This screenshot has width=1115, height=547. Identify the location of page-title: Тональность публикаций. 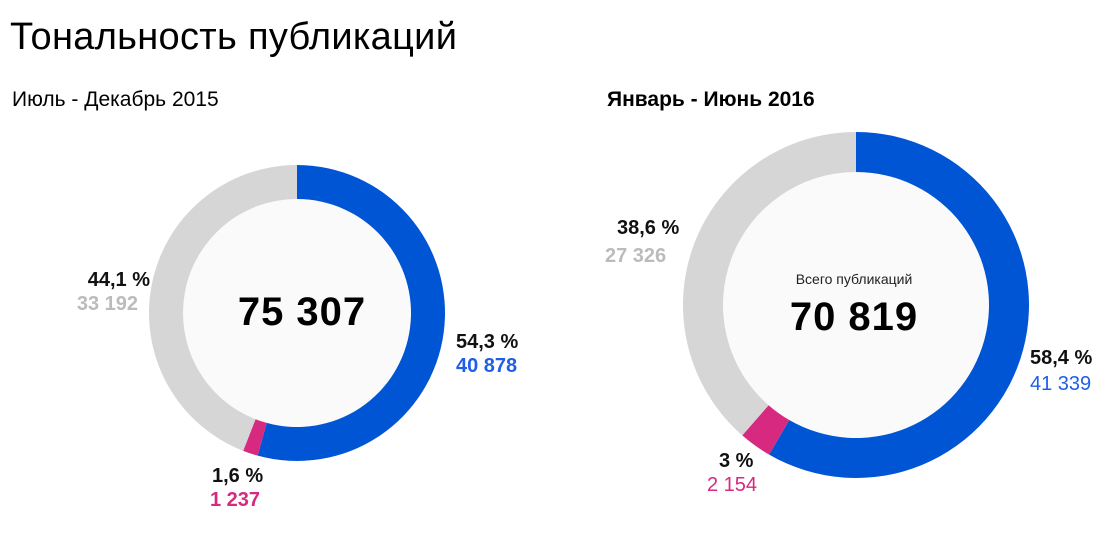
(234, 37).